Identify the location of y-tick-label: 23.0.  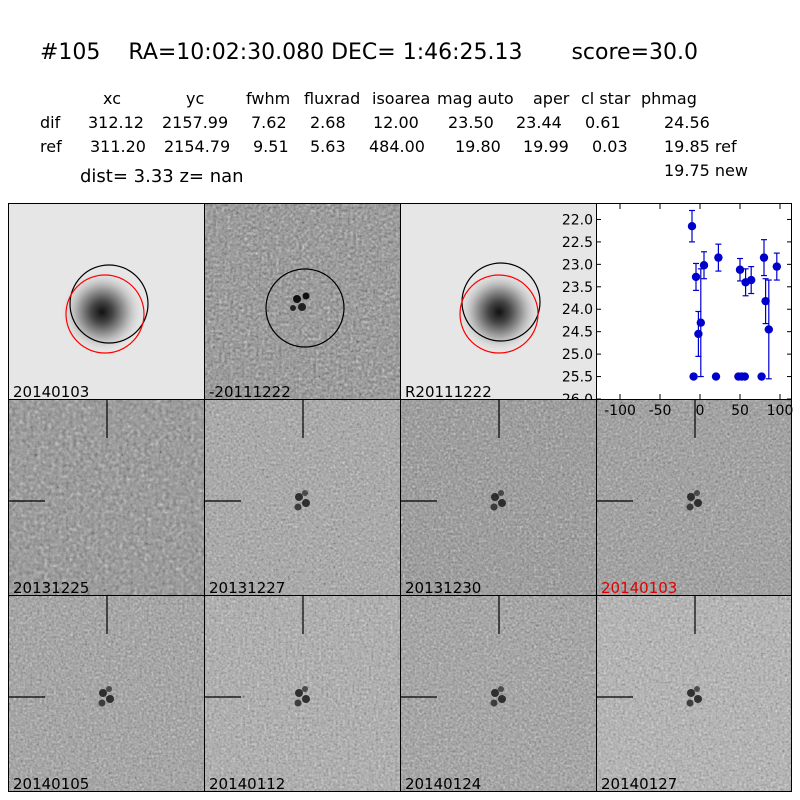
(577, 265).